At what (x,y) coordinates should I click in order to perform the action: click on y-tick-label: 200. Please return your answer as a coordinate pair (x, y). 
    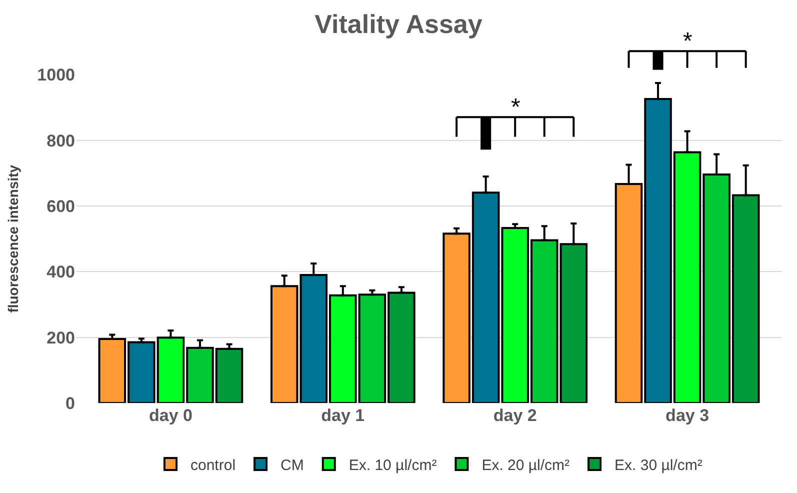
    Looking at the image, I should click on (60, 338).